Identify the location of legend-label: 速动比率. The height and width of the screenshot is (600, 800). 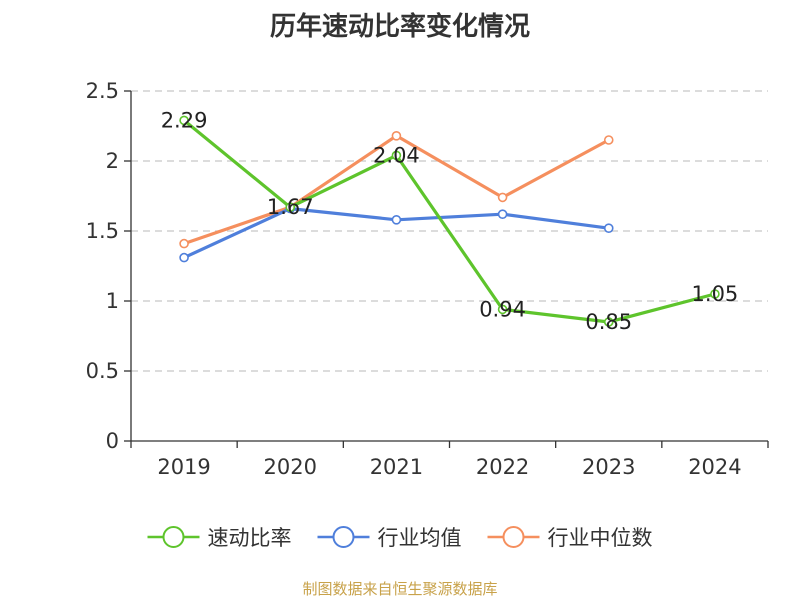
(250, 538).